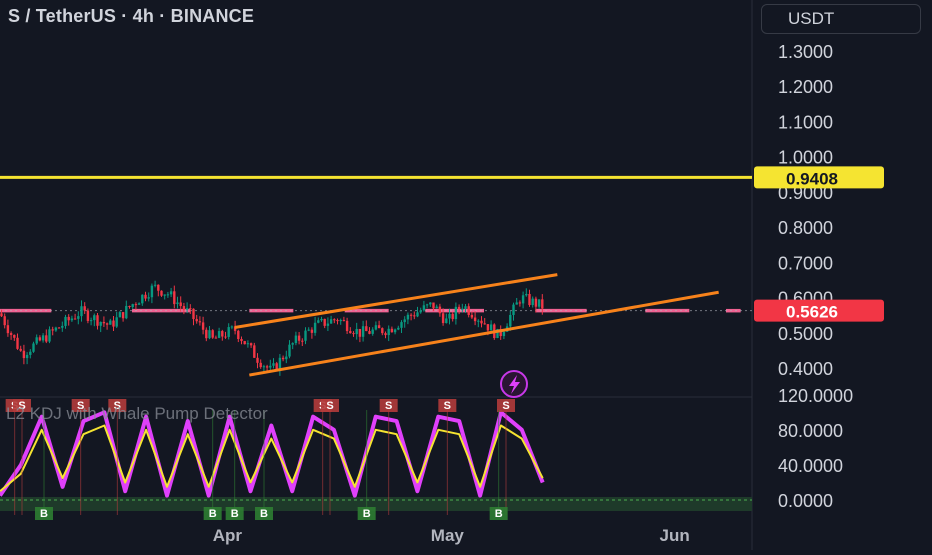  I want to click on resistance-price-tag: 0.9408, so click(812, 178).